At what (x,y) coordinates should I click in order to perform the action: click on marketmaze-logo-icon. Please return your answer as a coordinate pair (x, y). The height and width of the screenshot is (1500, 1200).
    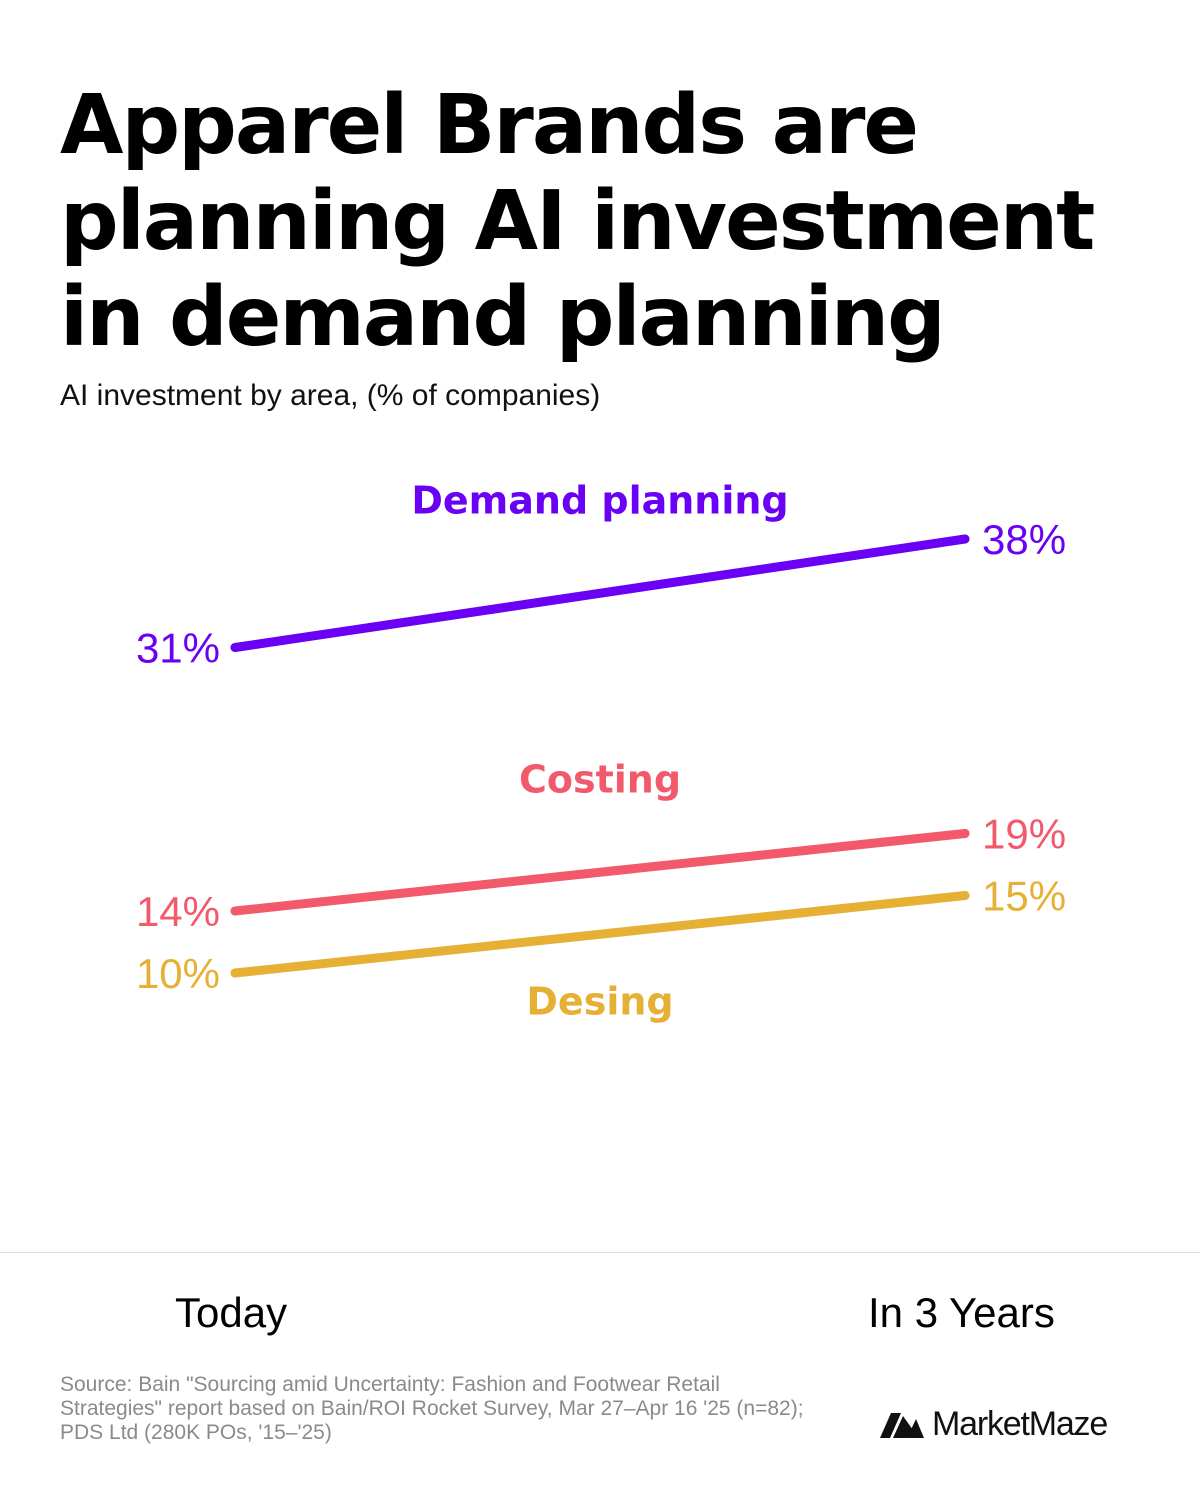
    Looking at the image, I should click on (902, 1425).